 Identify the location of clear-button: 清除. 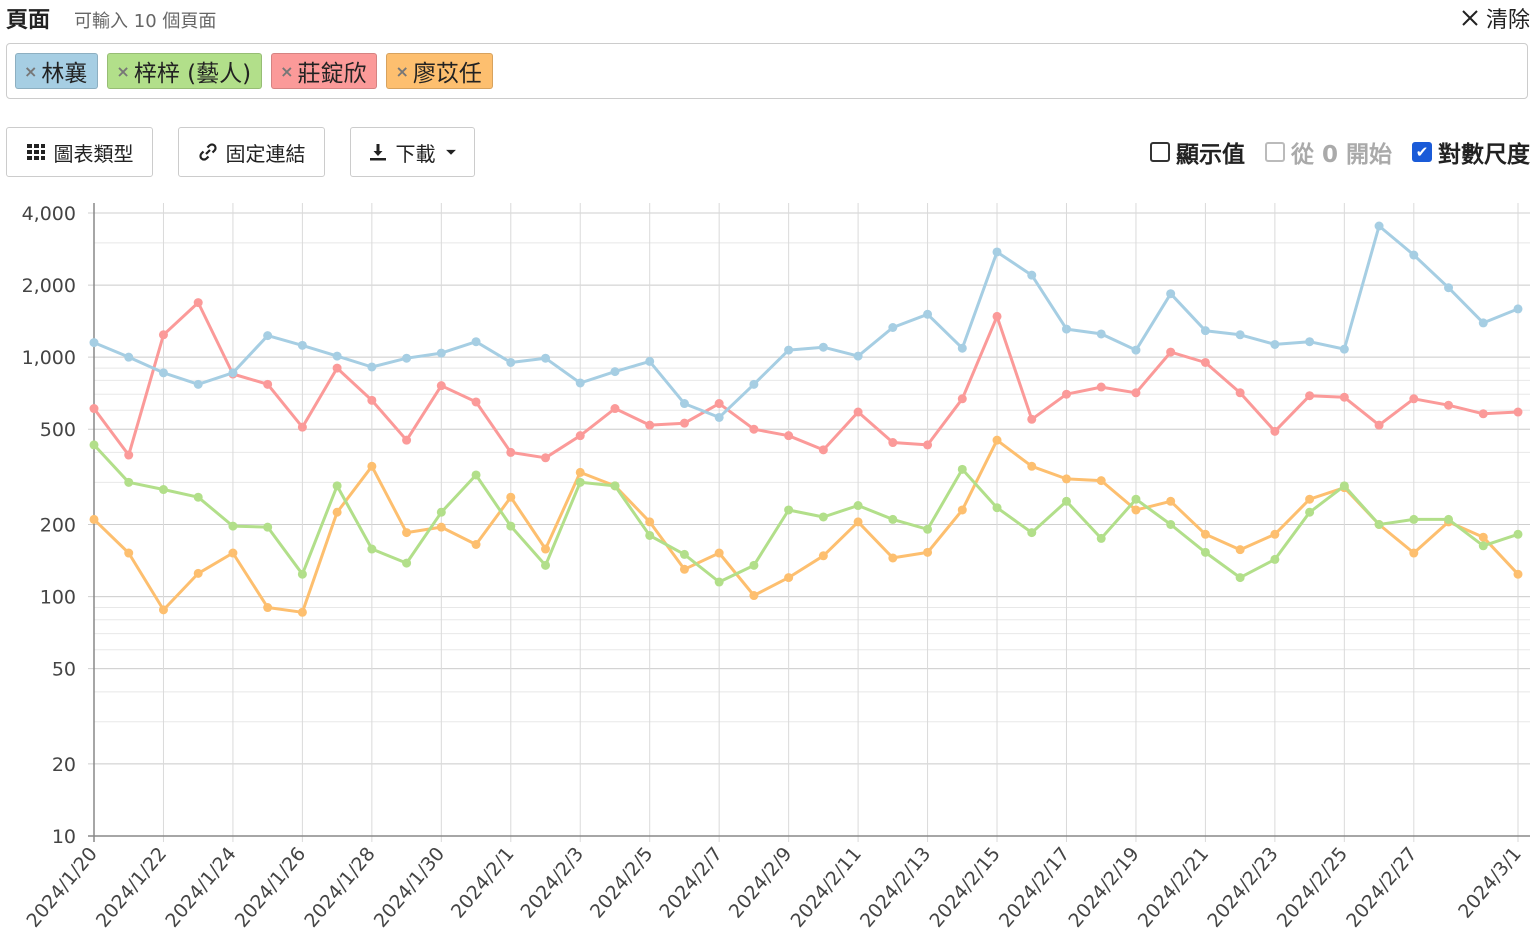
(1495, 18).